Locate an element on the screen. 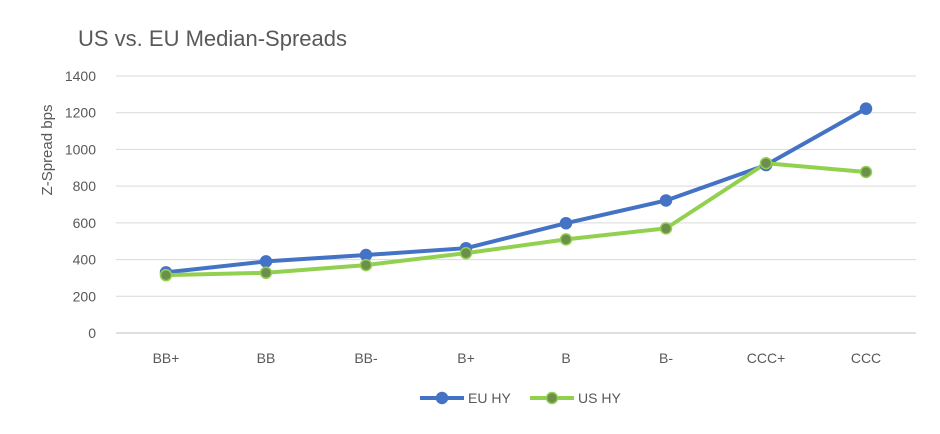 The width and height of the screenshot is (940, 434). x-tick-label: CCC is located at coordinates (866, 358).